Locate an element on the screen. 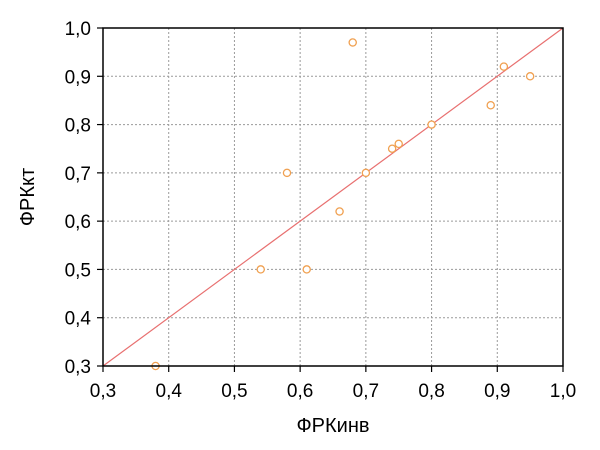  x-tick-label: 0,5 is located at coordinates (234, 391).